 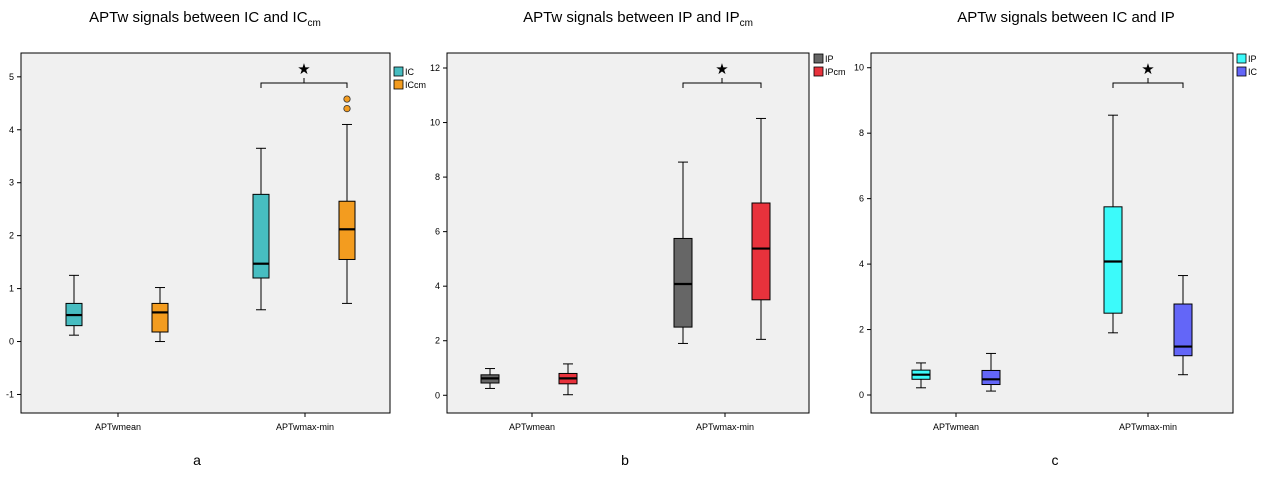 I want to click on legend: IC ICcm, so click(x=409, y=78).